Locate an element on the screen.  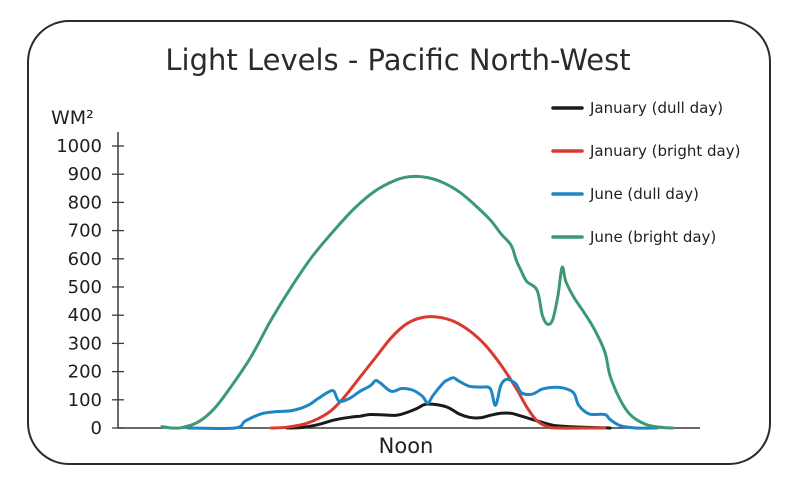
y-tick-label: 700 is located at coordinates (85, 231).